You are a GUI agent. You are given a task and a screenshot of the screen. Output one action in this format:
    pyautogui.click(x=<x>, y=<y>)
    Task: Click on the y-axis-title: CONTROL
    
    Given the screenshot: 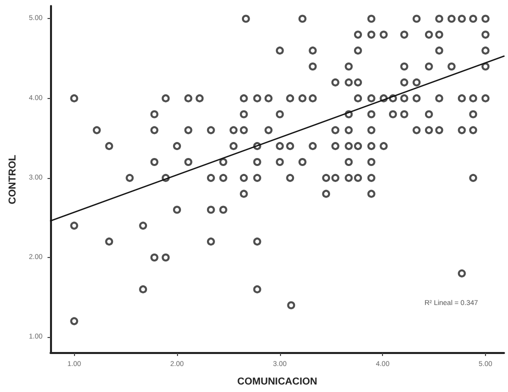 What is the action you would take?
    pyautogui.click(x=13, y=179)
    